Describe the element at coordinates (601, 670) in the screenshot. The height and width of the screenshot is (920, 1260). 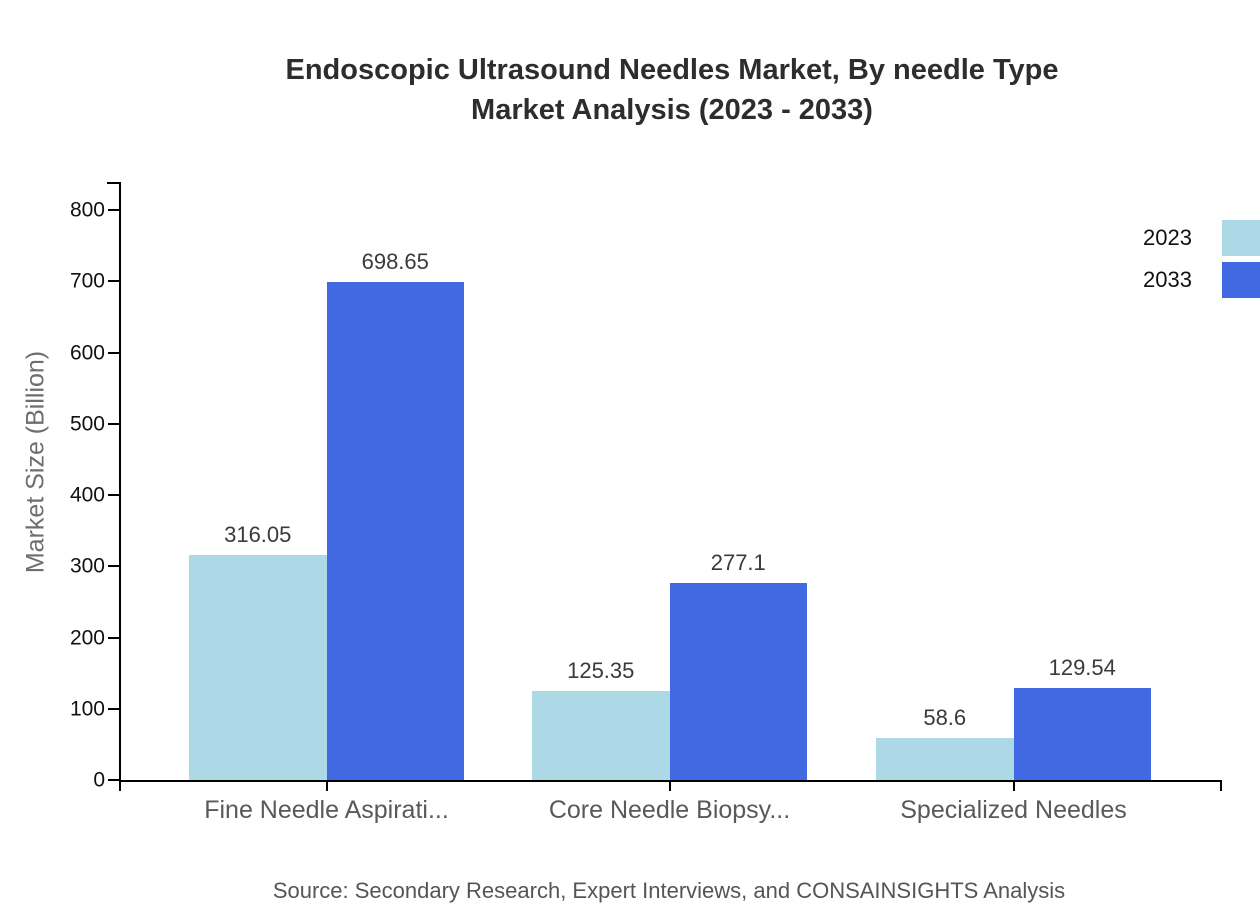
I see `bar-value-label: 125.35` at that location.